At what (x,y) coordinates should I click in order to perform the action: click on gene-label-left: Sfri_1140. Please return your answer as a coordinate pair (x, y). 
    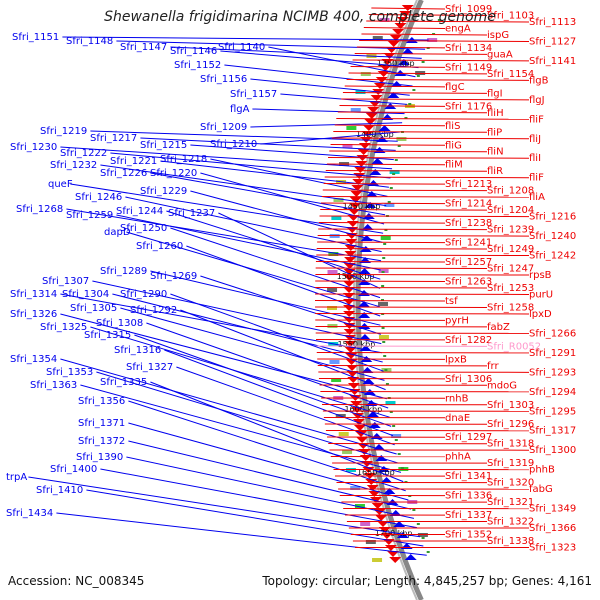
    Looking at the image, I should click on (241, 47).